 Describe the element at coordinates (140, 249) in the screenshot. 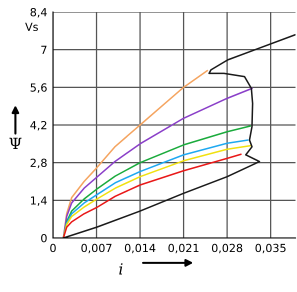

I see `x-tick-label: 0,014` at that location.